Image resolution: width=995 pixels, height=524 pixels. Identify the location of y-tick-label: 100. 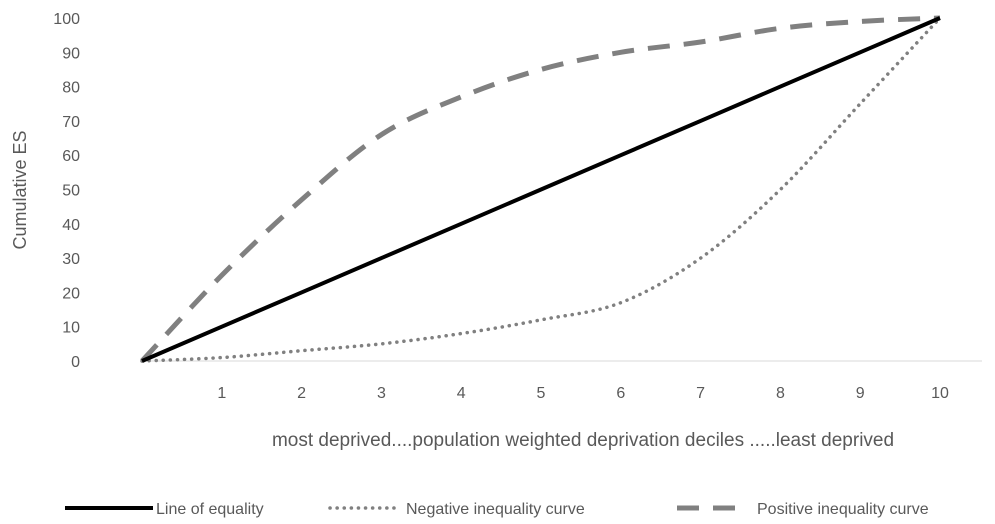
(66, 19).